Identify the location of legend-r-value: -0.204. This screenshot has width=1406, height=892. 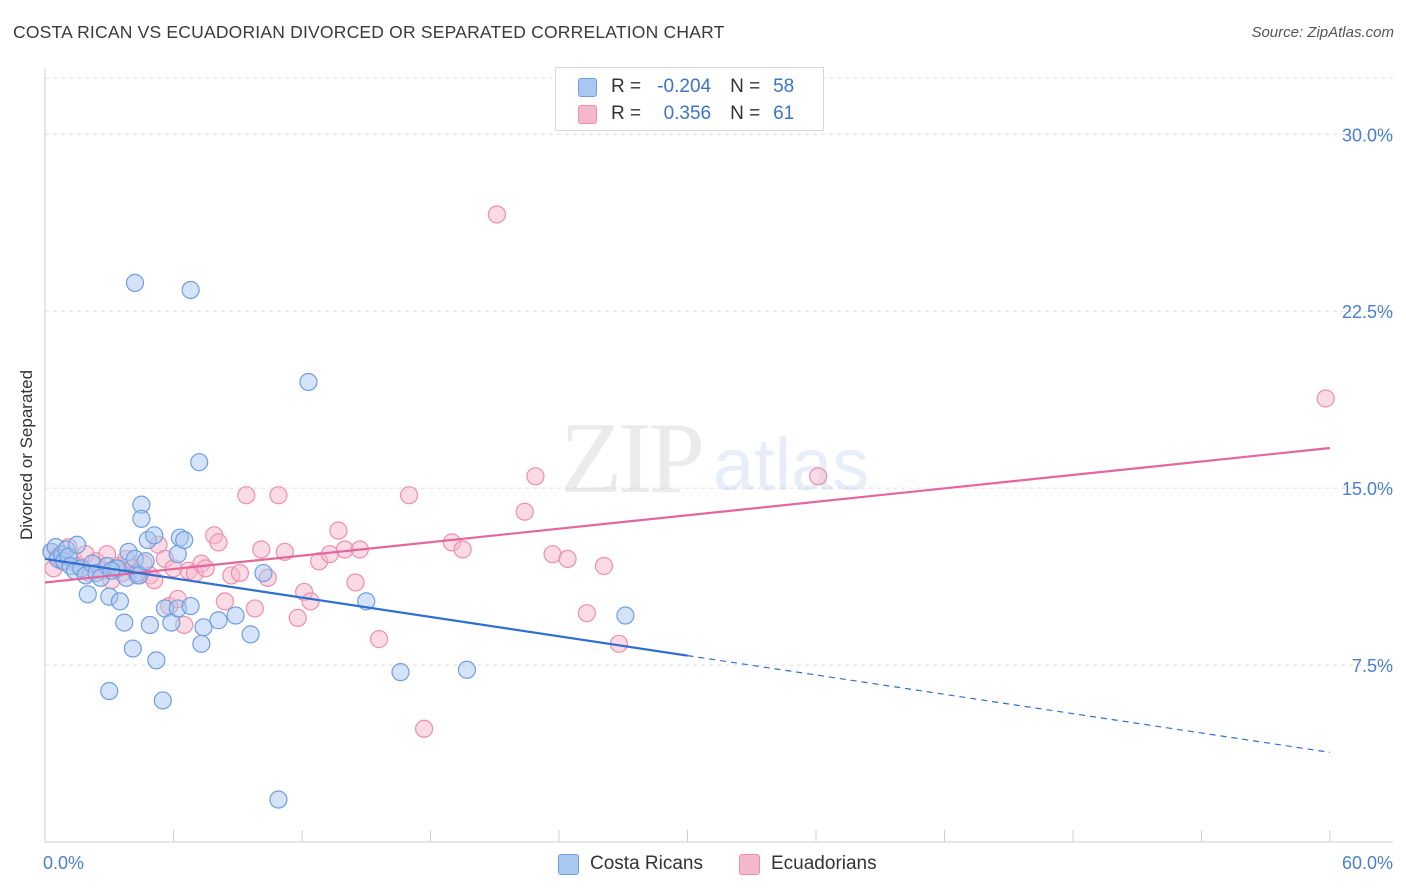
(684, 86).